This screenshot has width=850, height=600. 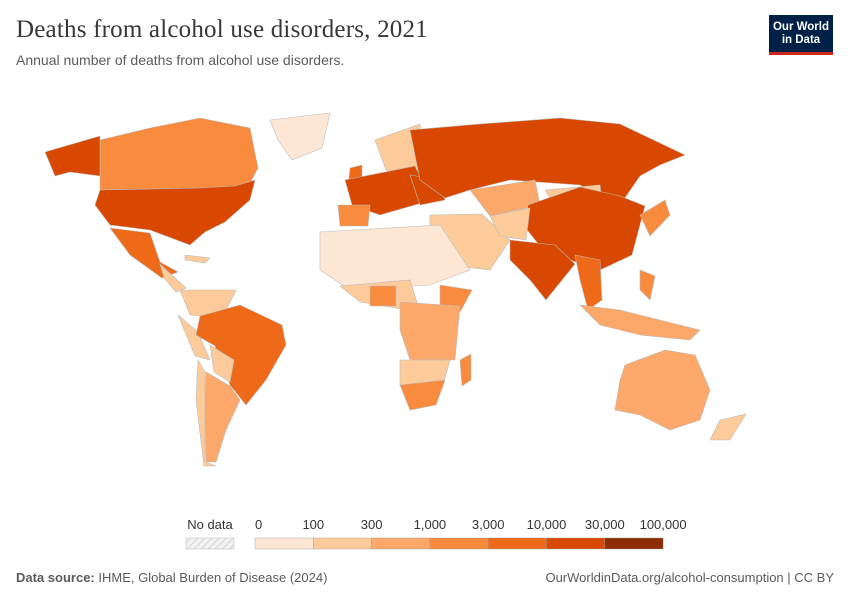 What do you see at coordinates (663, 524) in the screenshot?
I see `legend-tick-label: 100,000` at bounding box center [663, 524].